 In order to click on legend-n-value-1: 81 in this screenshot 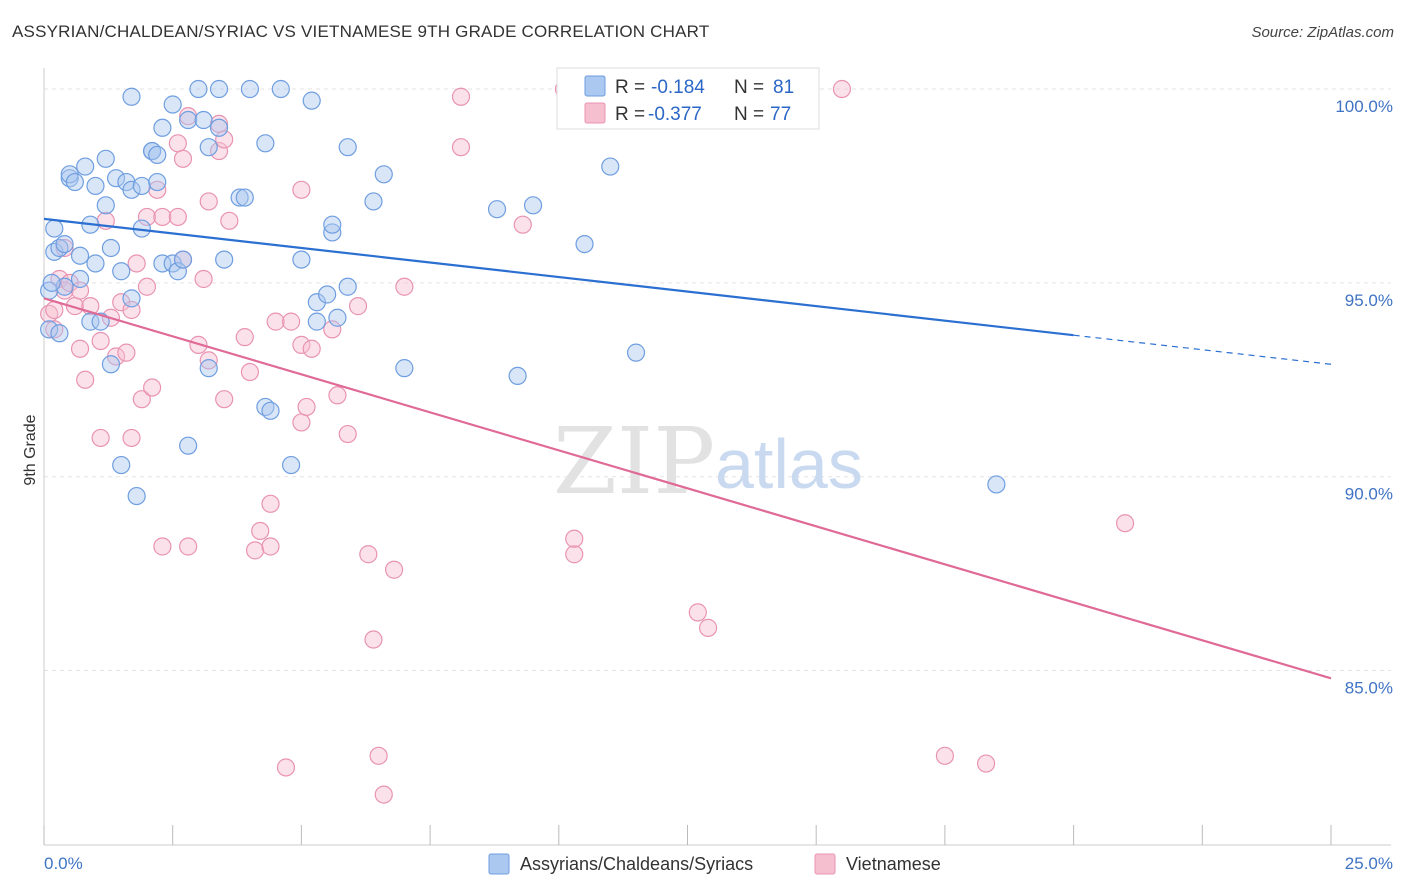, I will do `click(783, 87)`.